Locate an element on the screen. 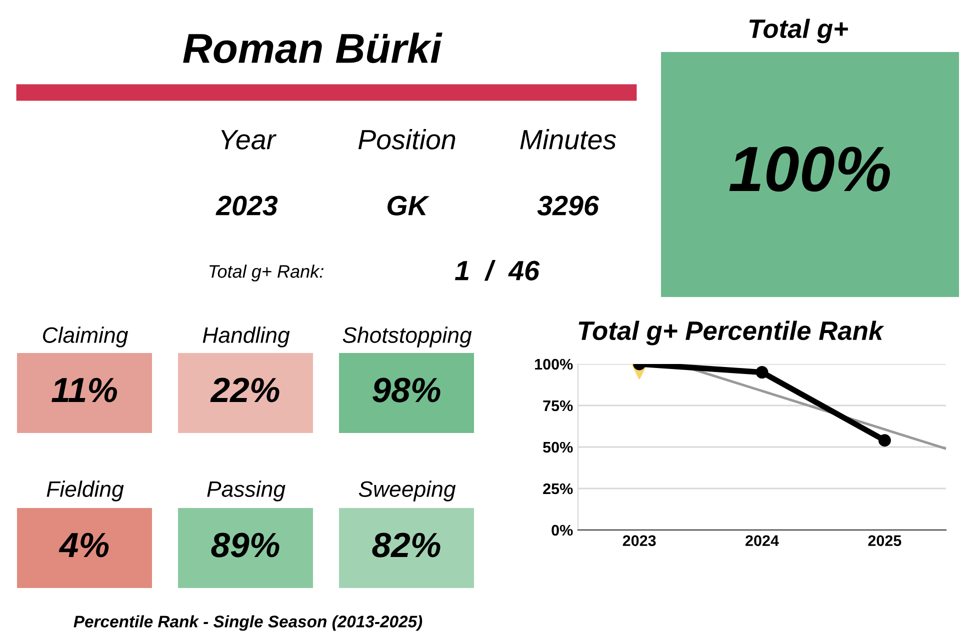  y-tick-label: 25% is located at coordinates (558, 488).